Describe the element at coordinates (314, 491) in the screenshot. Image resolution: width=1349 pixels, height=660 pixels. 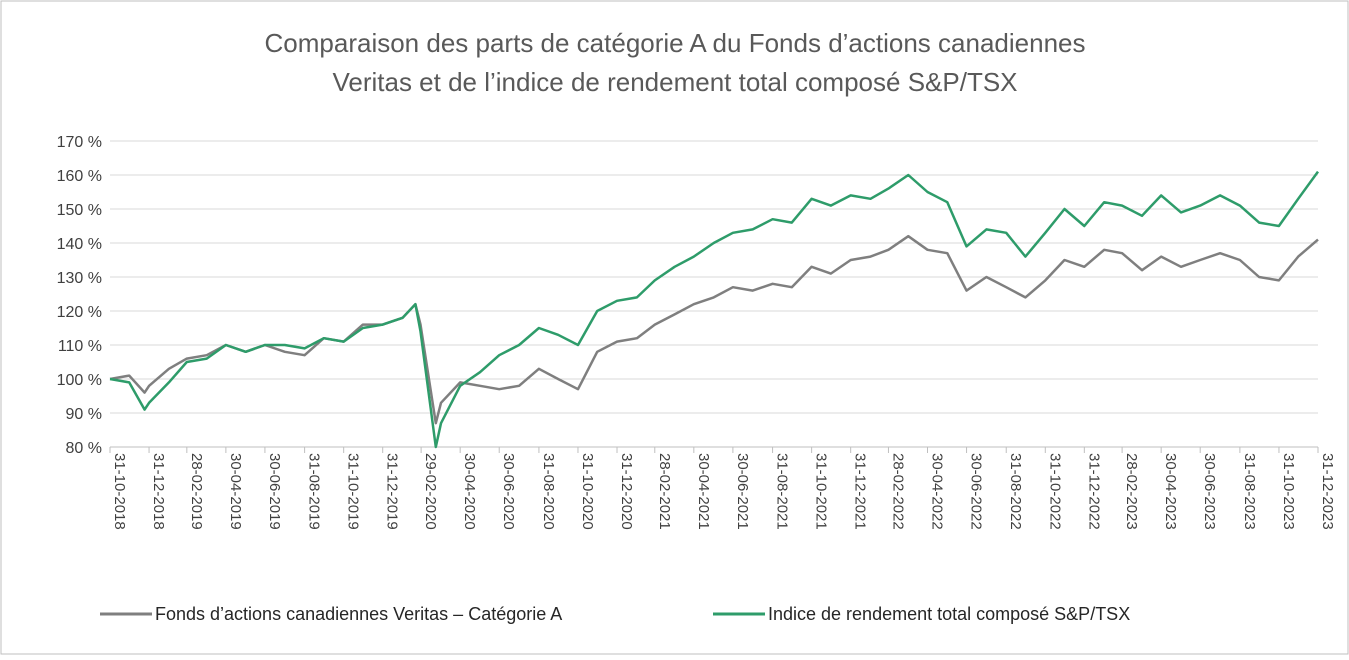
I see `x-tick-label: 31-08-2019` at that location.